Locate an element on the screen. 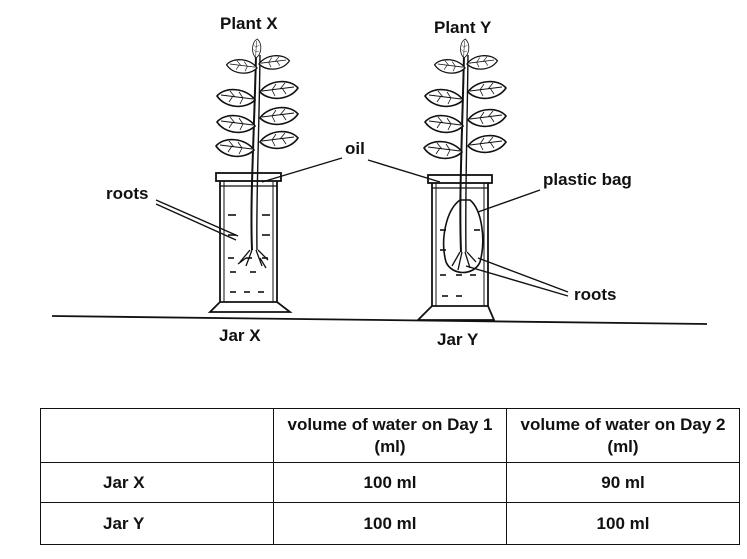 This screenshot has width=747, height=559. ground-line is located at coordinates (379, 320).